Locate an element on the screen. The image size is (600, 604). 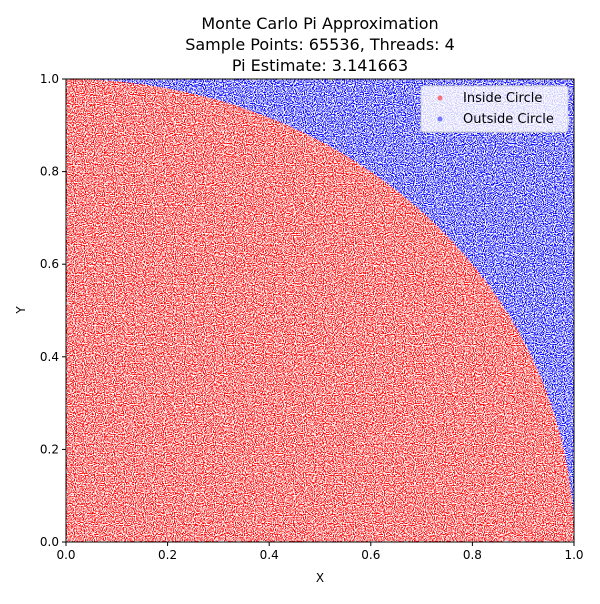
legend: Inside Circle Outside Circle is located at coordinates (494, 109).